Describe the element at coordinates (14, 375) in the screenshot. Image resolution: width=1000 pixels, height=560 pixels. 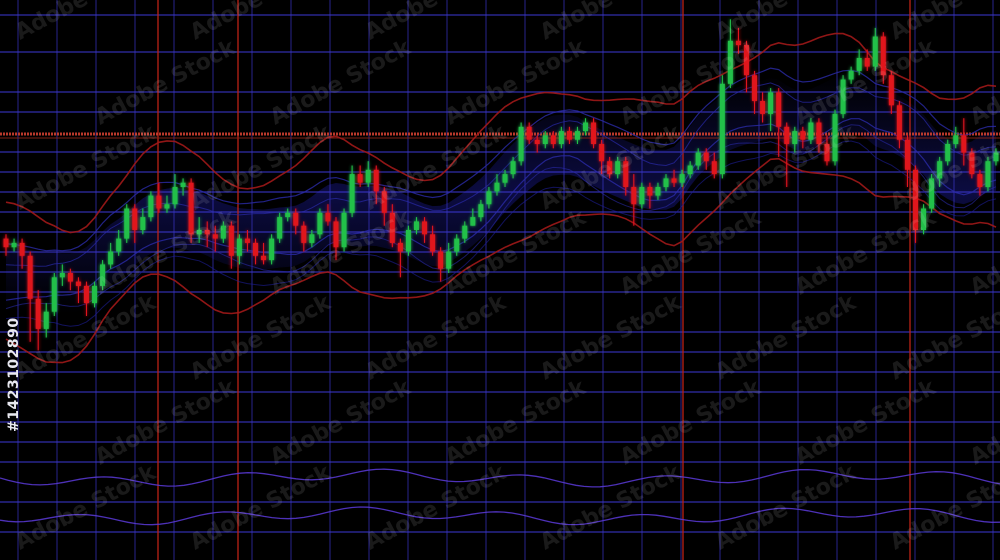
I see `stock-id-label: #1423102890` at that location.